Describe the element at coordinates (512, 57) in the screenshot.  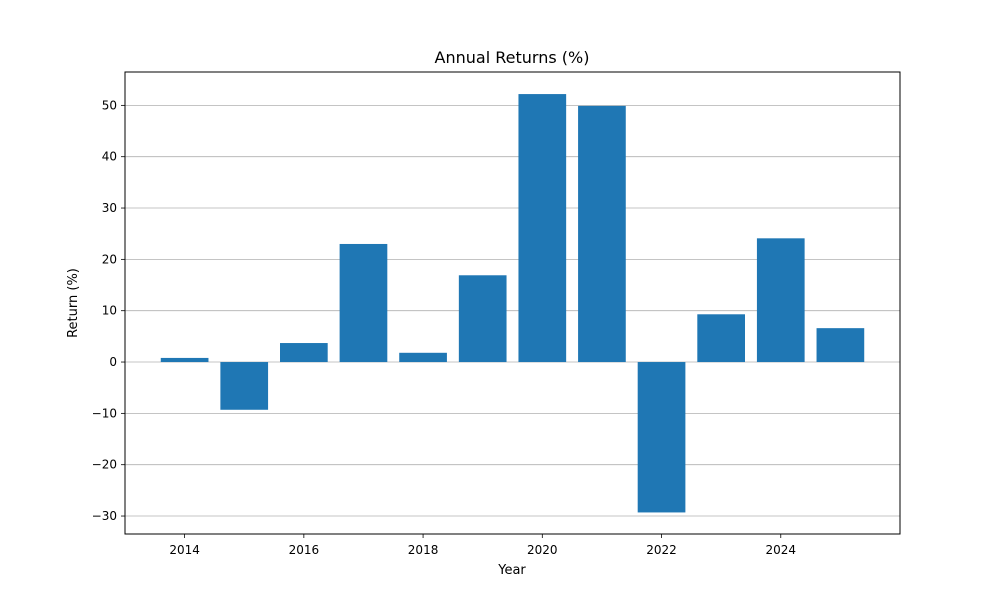
I see `chart-title: Annual Returns (%)` at that location.